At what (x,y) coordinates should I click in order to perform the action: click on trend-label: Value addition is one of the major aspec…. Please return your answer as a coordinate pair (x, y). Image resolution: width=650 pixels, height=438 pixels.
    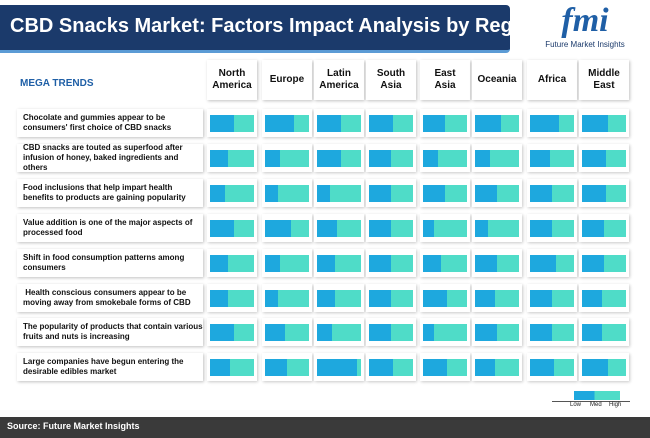
    Looking at the image, I should click on (110, 228).